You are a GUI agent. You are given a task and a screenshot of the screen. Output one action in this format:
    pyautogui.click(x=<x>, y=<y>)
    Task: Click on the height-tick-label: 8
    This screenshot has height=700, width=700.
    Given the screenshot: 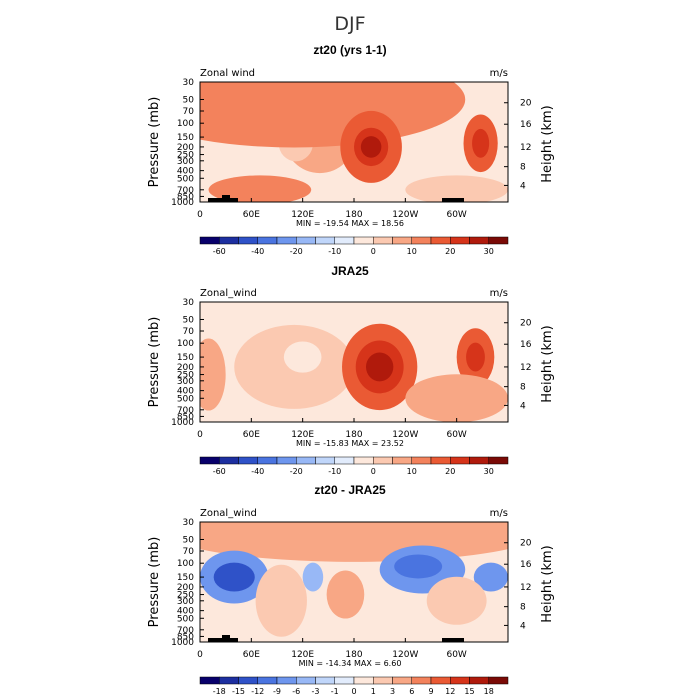 What is the action you would take?
    pyautogui.click(x=523, y=168)
    